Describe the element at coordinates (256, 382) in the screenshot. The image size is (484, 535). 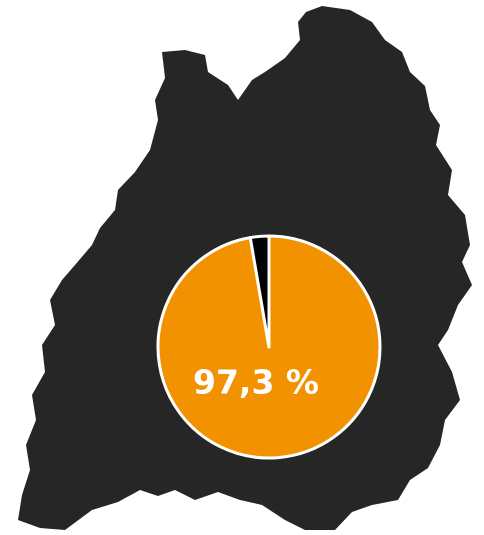
I see `value-label: 97,3 %` at that location.